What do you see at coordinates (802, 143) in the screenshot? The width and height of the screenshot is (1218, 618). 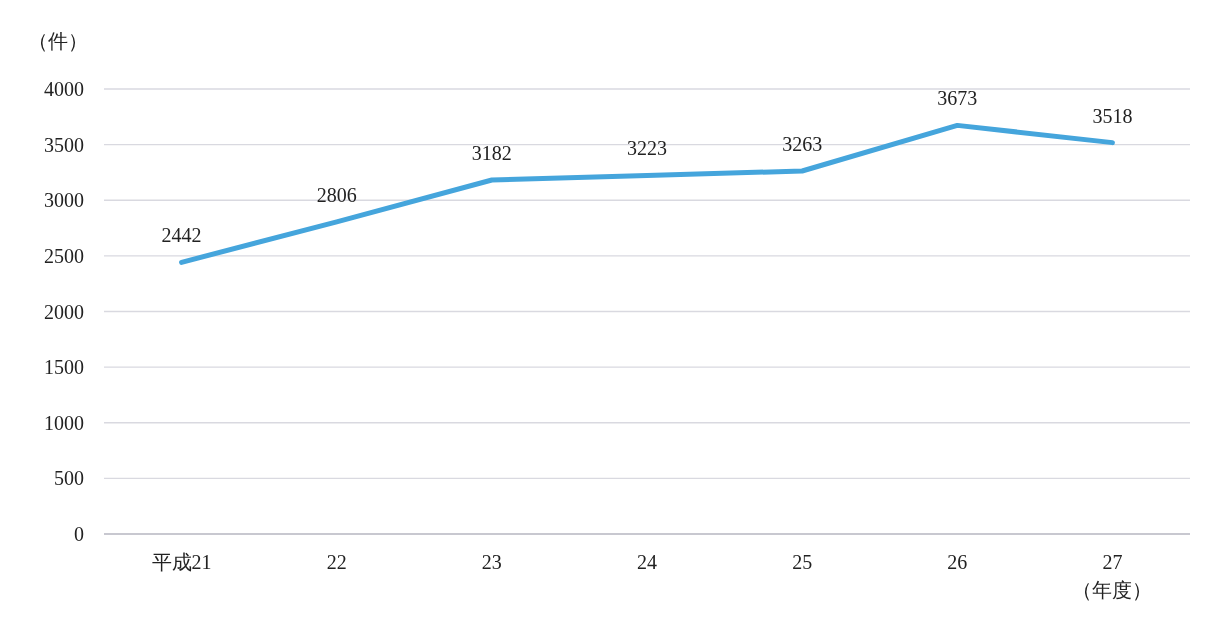 I see `data-label: 3263` at bounding box center [802, 143].